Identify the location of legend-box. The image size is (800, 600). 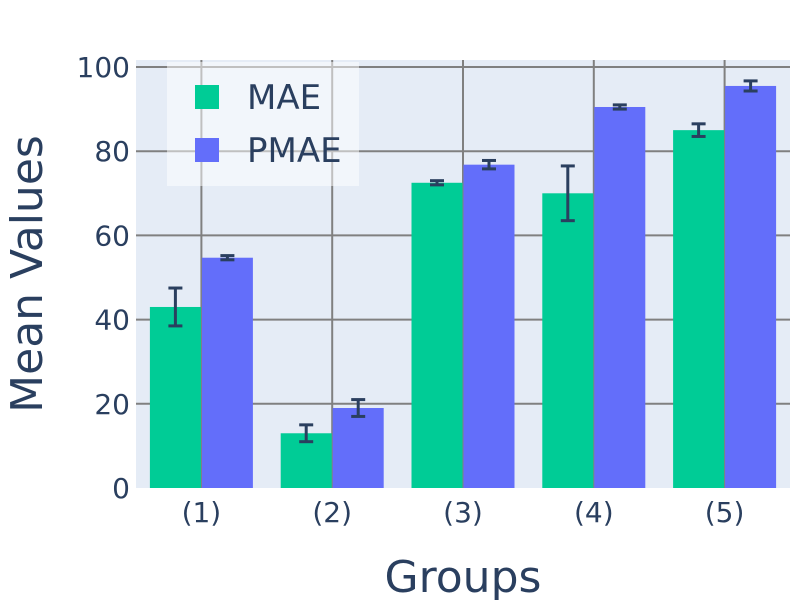
(263, 124).